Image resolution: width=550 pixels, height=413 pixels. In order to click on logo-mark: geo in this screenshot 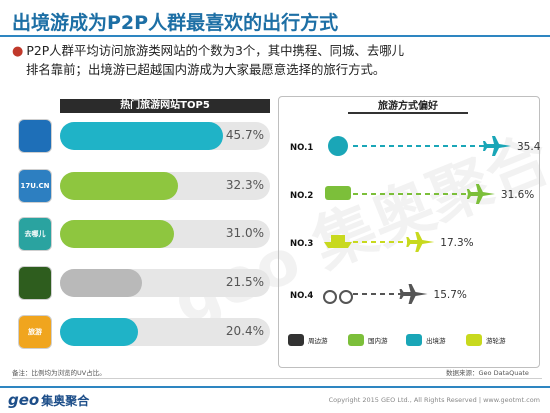, I will do `click(24, 400)`.